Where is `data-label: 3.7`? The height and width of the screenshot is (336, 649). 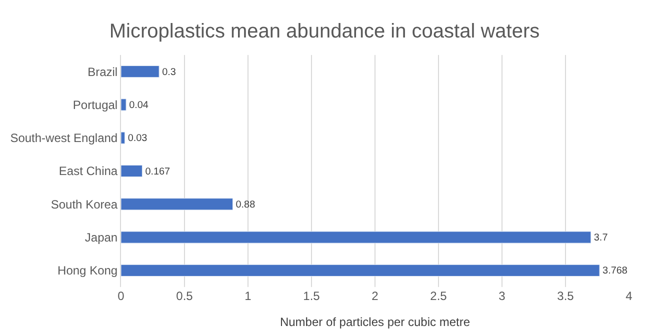
data-label: 3.7 is located at coordinates (601, 238).